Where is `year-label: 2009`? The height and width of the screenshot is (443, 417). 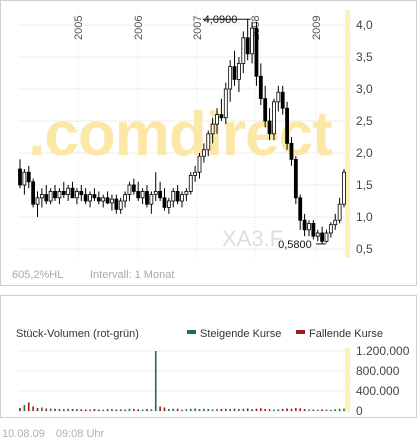
year-label: 2009 is located at coordinates (317, 28).